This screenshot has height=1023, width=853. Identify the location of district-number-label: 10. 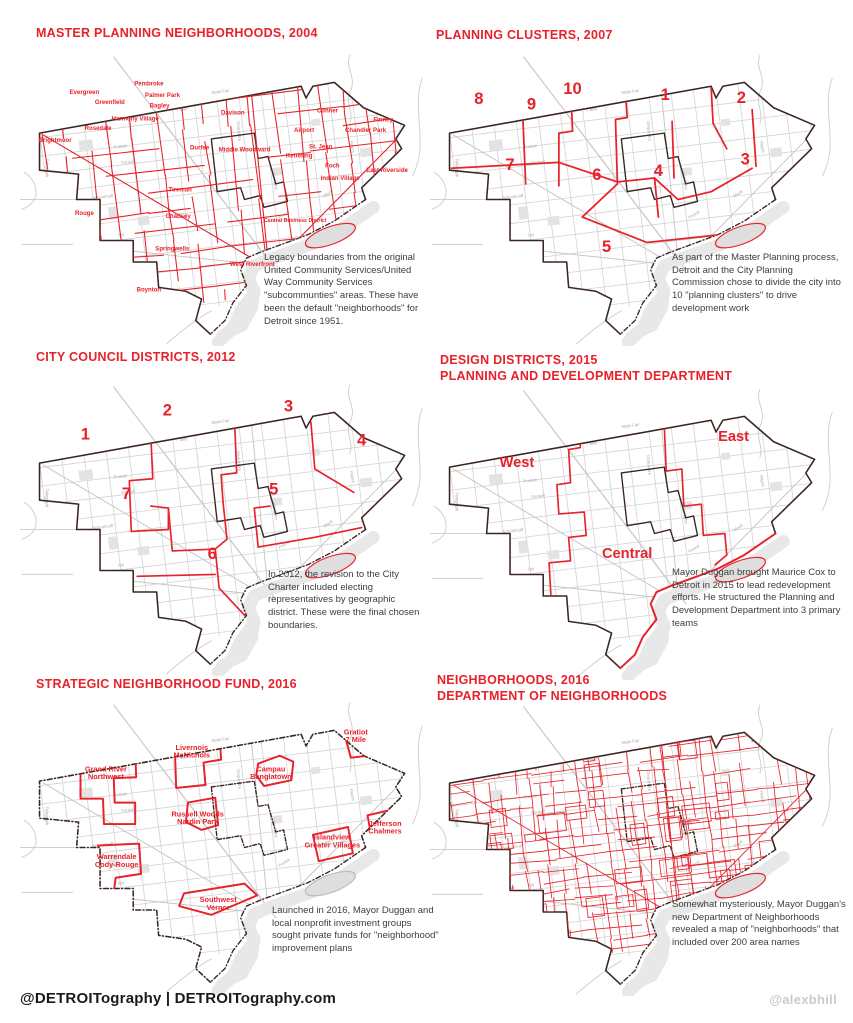
(572, 88).